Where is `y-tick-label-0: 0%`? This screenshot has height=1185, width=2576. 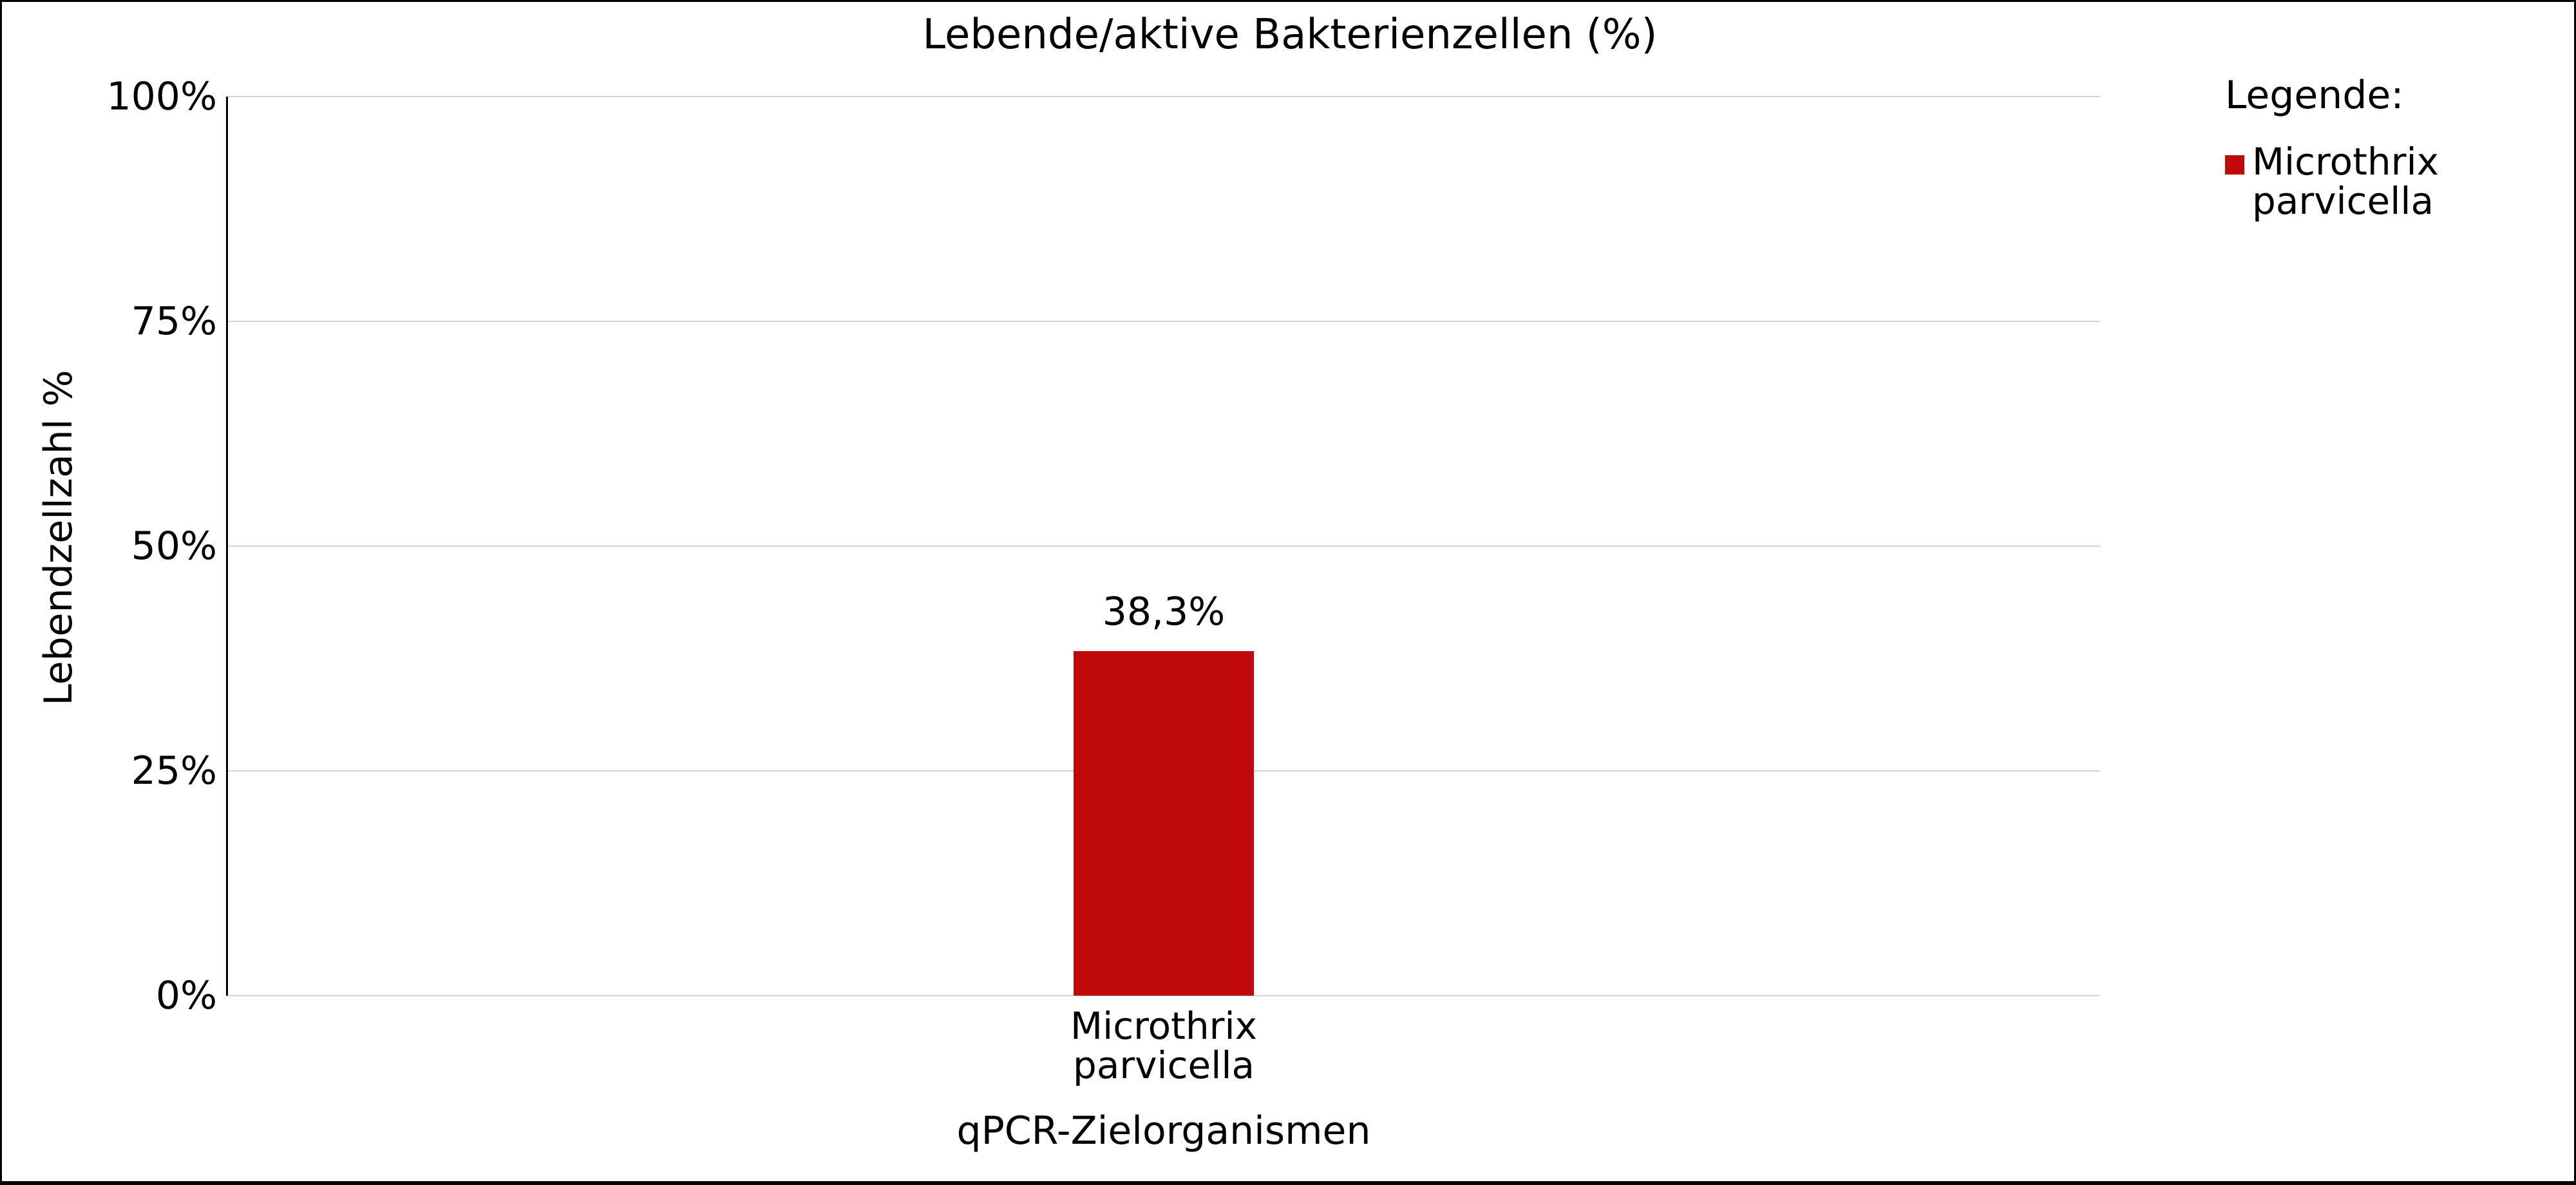 y-tick-label-0: 0% is located at coordinates (186, 995).